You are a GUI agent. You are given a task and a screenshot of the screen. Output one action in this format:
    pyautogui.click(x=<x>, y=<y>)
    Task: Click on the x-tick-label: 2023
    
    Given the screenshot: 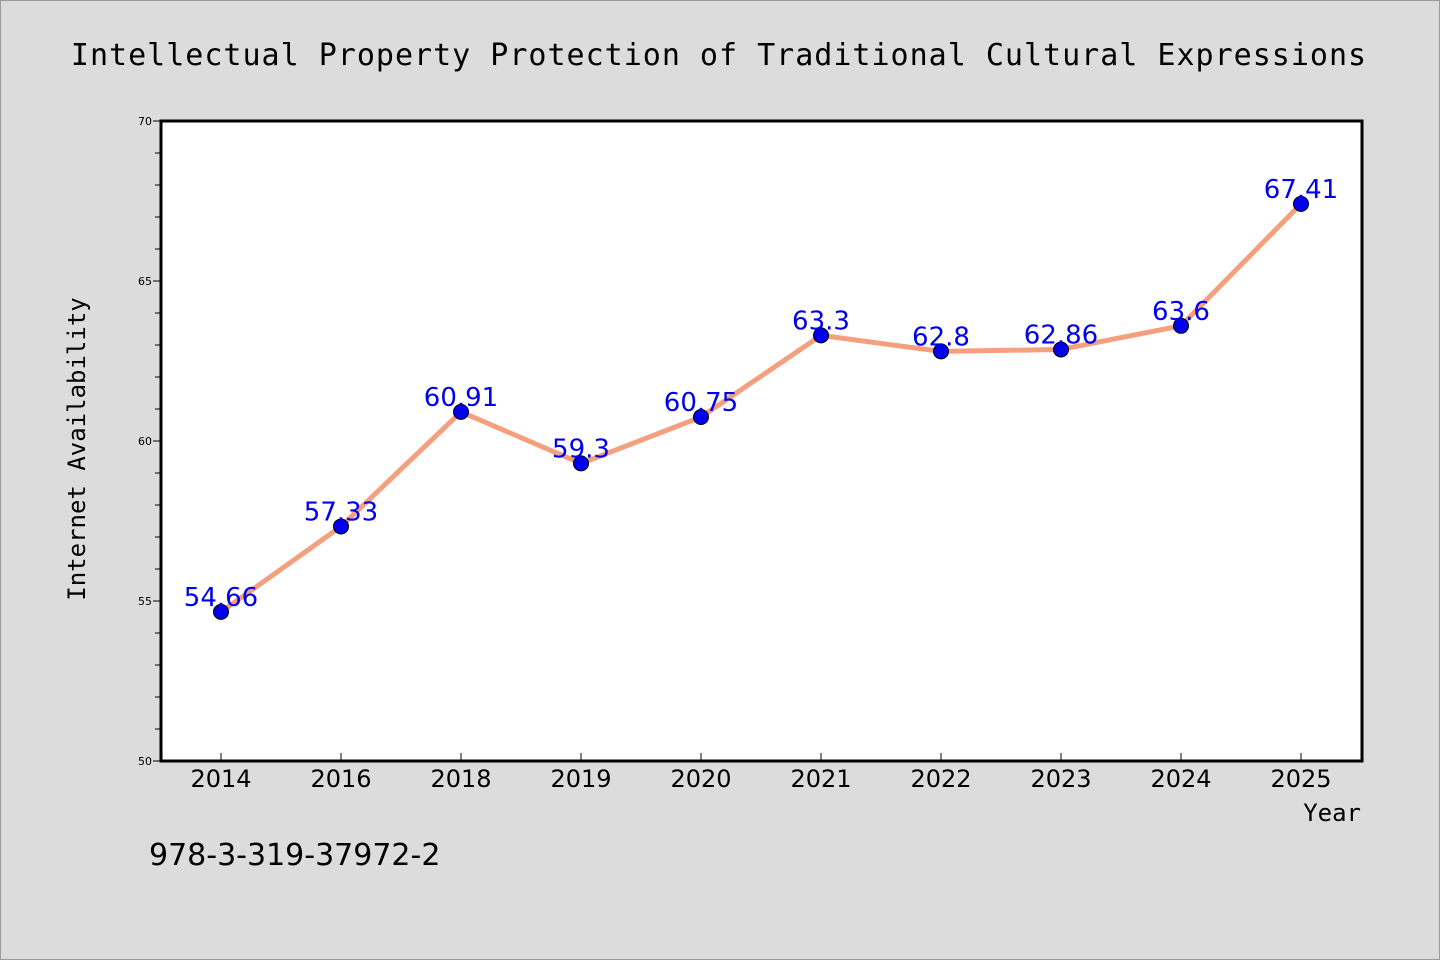 What is the action you would take?
    pyautogui.click(x=1060, y=779)
    